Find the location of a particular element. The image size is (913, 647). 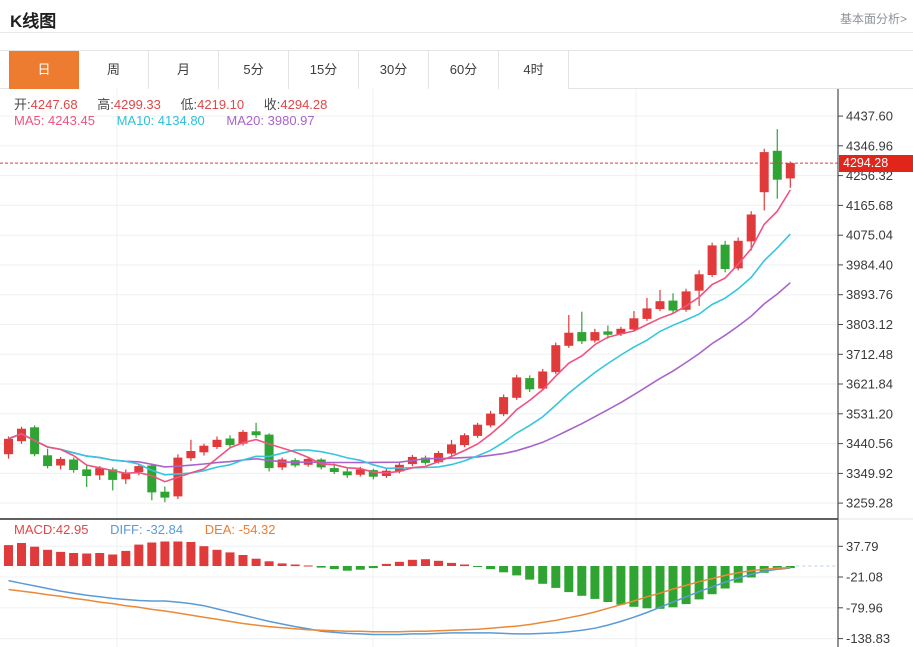

diff-line is located at coordinates (399, 601).